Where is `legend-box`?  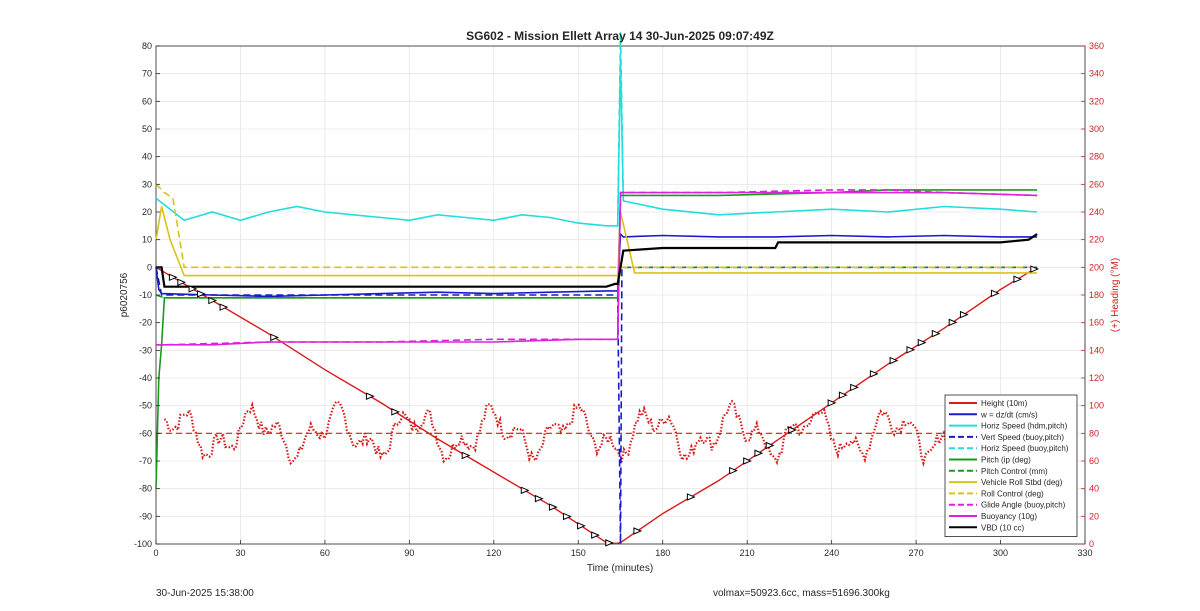
legend-box is located at coordinates (1011, 466).